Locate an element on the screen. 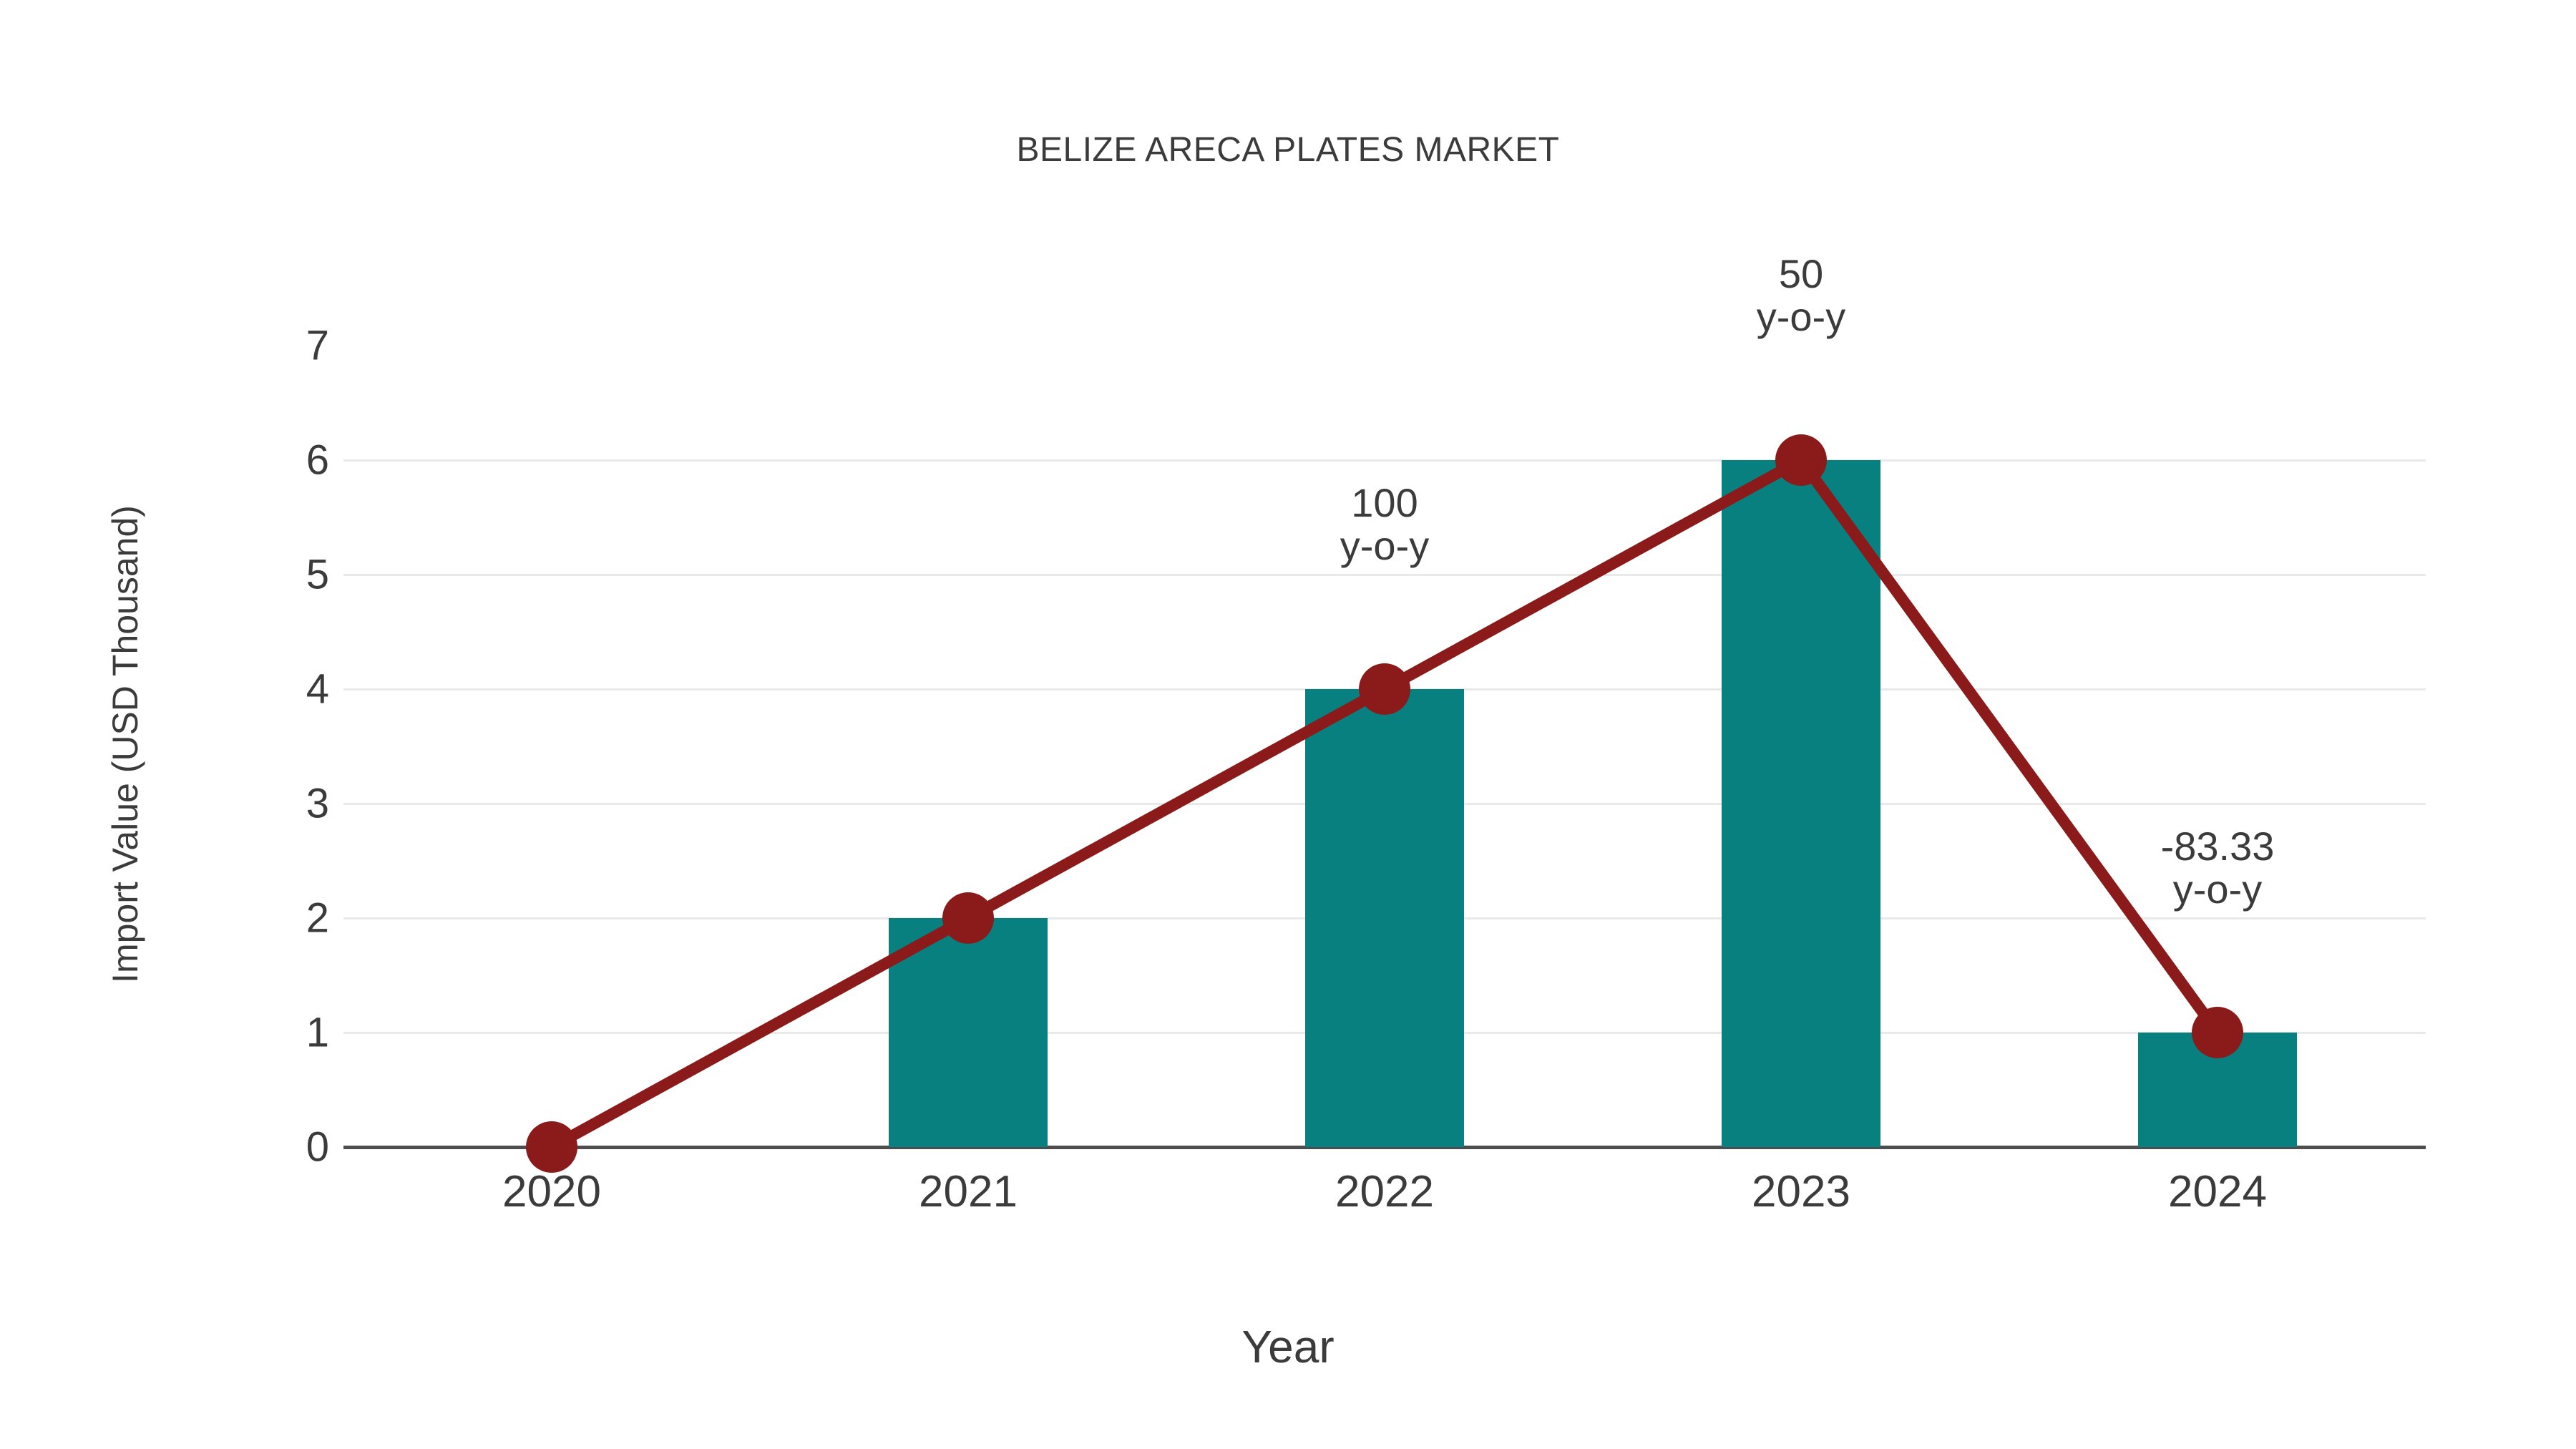 Image resolution: width=2576 pixels, height=1449 pixels. growth-annotation: -83.33 y-o-y is located at coordinates (2217, 868).